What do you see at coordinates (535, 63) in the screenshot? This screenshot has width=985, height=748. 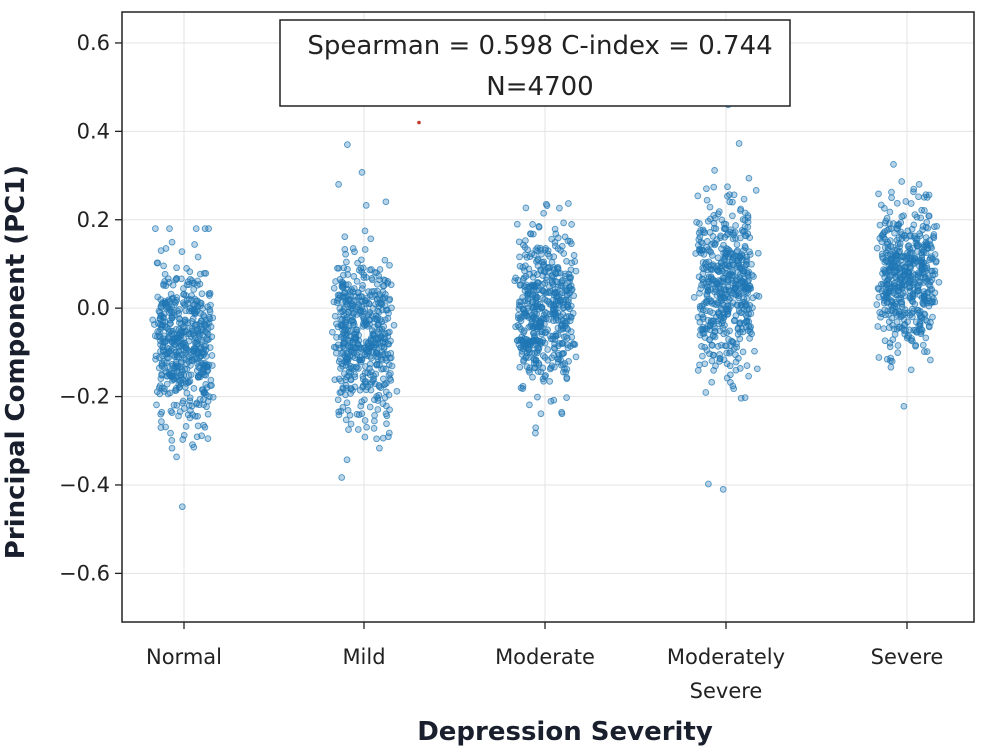 I see `annotation-border` at bounding box center [535, 63].